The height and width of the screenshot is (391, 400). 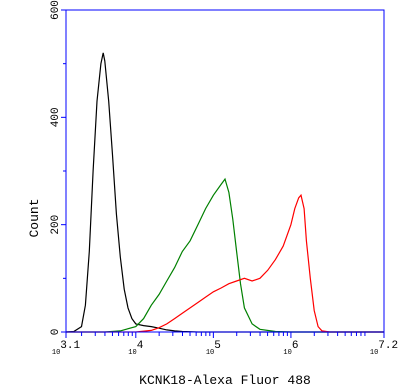 What do you see at coordinates (66, 348) in the screenshot?
I see `x-tick-label: 103.1` at bounding box center [66, 348].